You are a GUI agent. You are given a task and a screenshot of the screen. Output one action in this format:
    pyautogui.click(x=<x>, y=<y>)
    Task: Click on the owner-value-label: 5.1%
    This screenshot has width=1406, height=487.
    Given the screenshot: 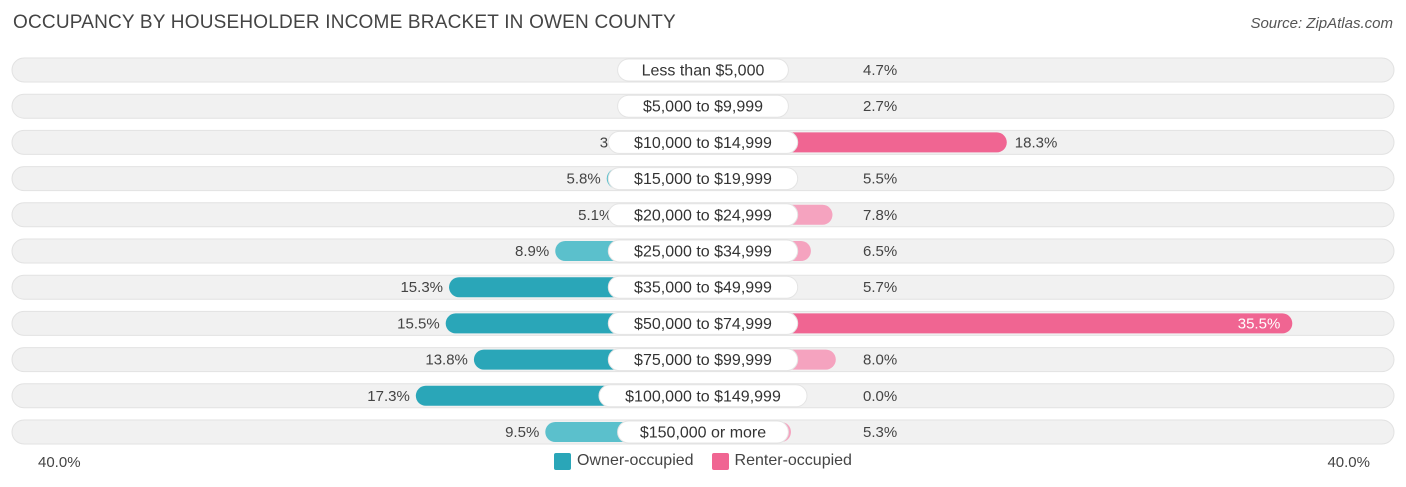 What is the action you would take?
    pyautogui.click(x=595, y=215)
    